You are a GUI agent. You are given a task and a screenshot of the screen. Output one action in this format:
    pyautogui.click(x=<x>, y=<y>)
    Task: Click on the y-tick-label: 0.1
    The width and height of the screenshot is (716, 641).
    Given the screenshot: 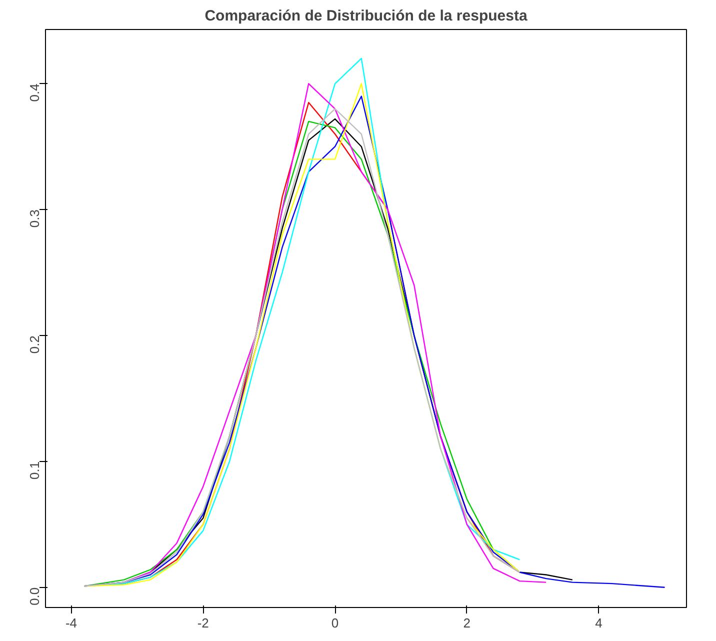 What is the action you would take?
    pyautogui.click(x=34, y=470)
    